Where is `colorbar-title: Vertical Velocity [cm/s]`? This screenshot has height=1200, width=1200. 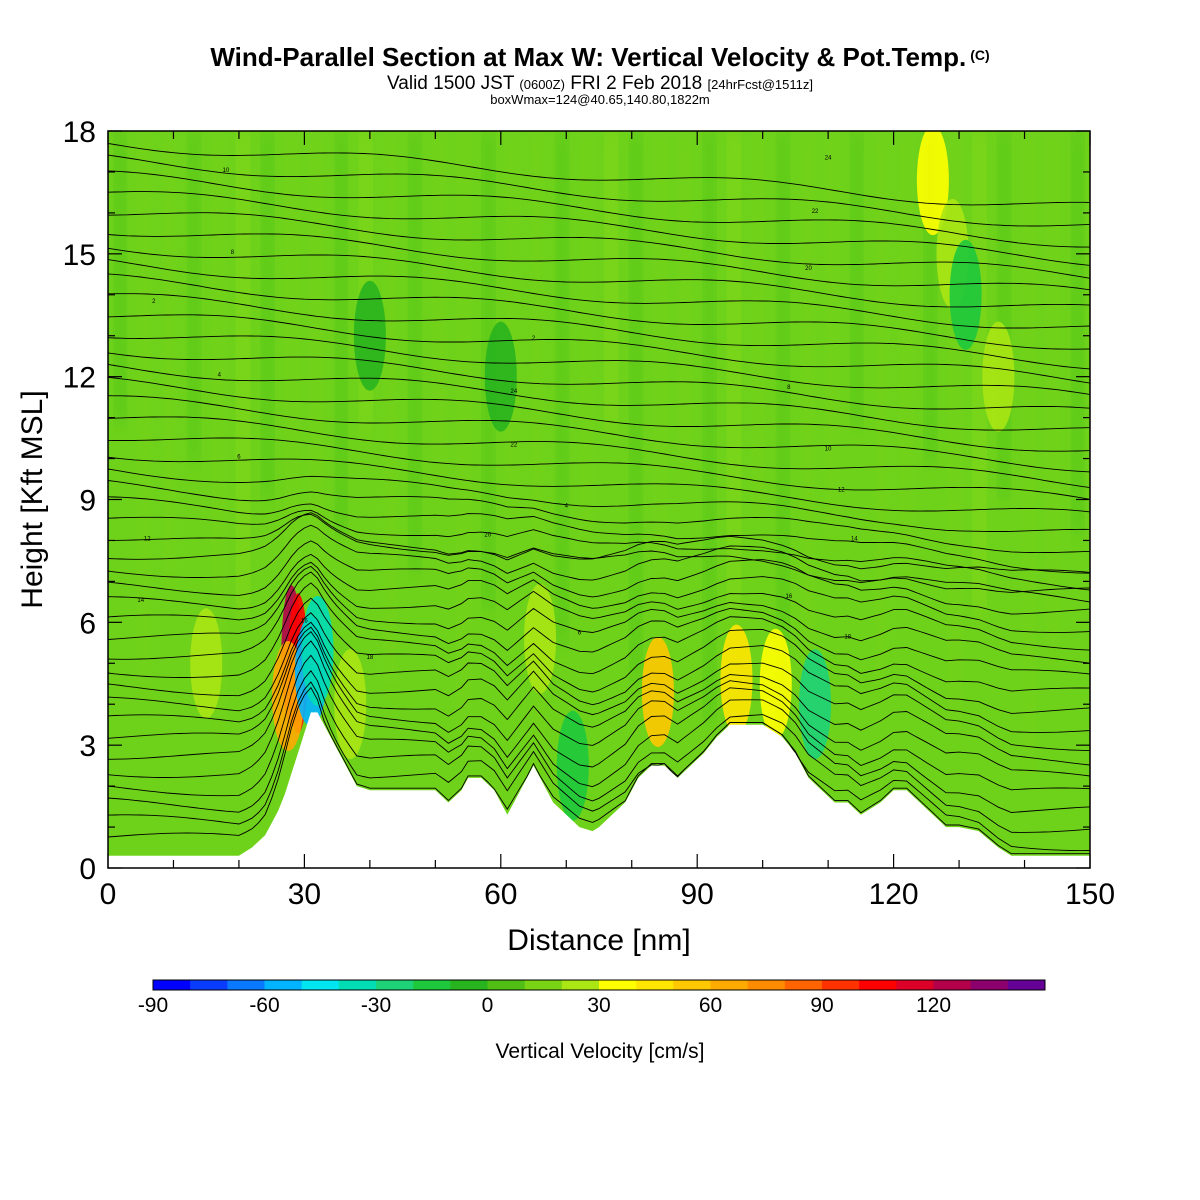
colorbar-title: Vertical Velocity [cm/s] is located at coordinates (600, 1051).